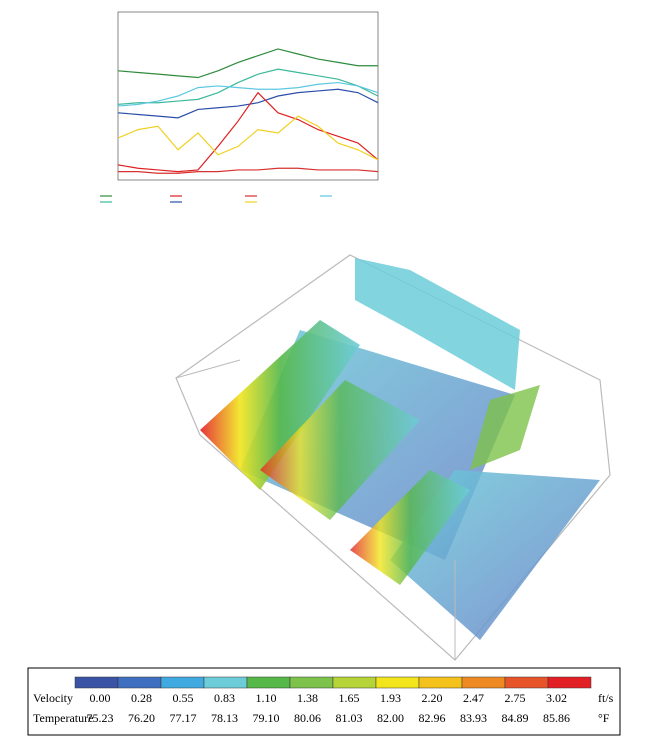 This screenshot has width=650, height=745. Describe the element at coordinates (515, 698) in the screenshot. I see `row-value: 2.75` at that location.